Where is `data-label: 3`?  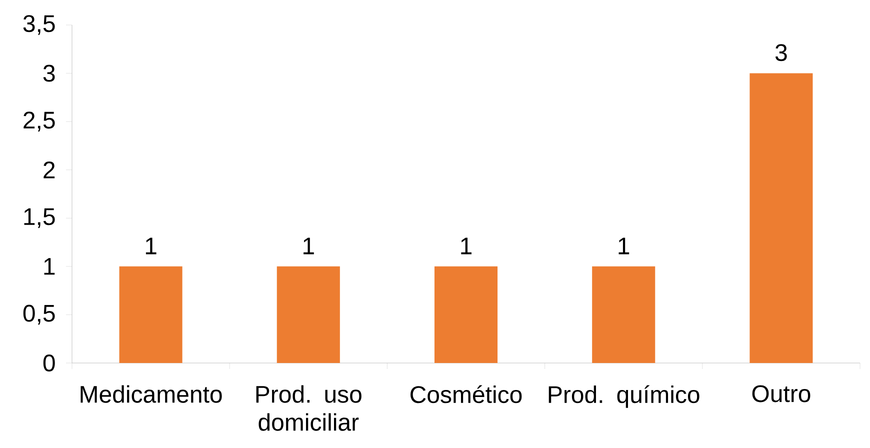 data-label: 3 is located at coordinates (781, 53).